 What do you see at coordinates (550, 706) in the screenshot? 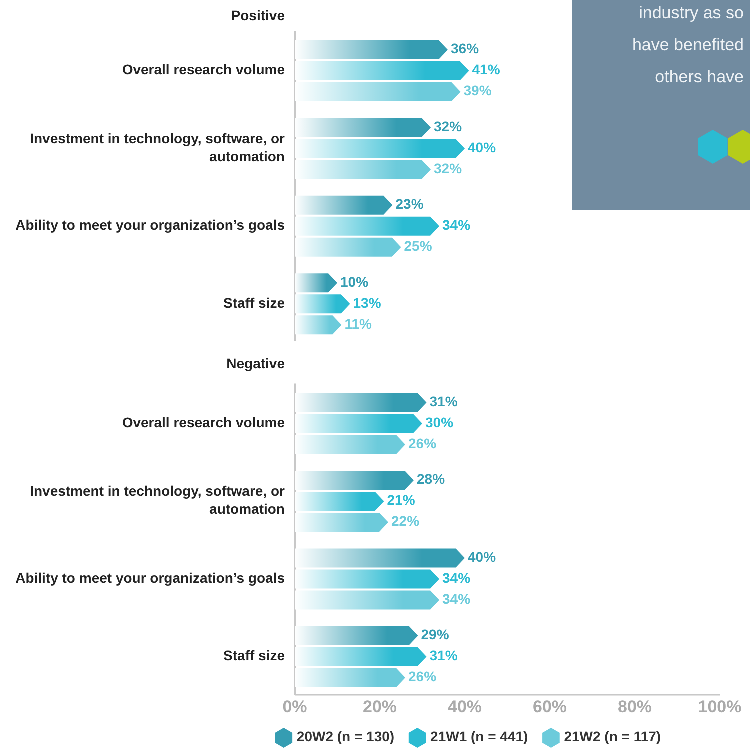
I see `x-tick-label: 60%` at bounding box center [550, 706].